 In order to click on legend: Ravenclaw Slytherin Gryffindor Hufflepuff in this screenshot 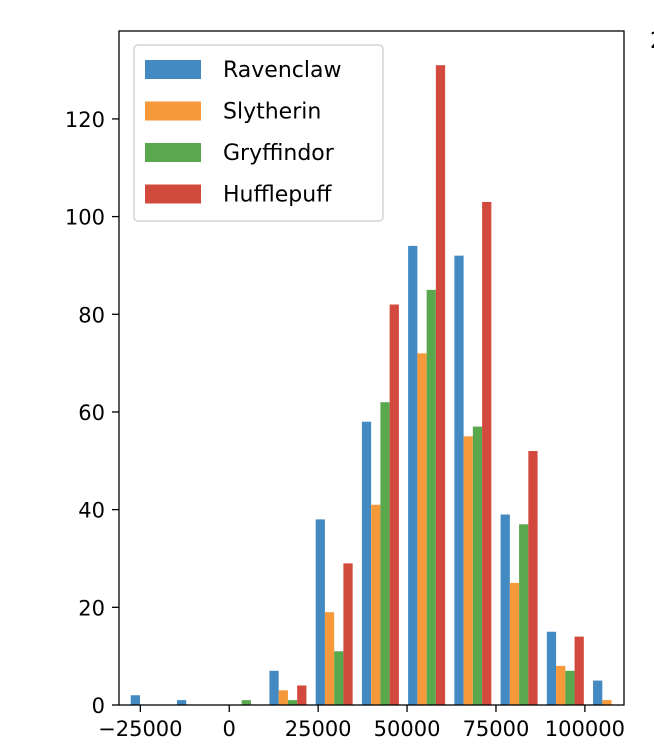, I will do `click(258, 133)`.